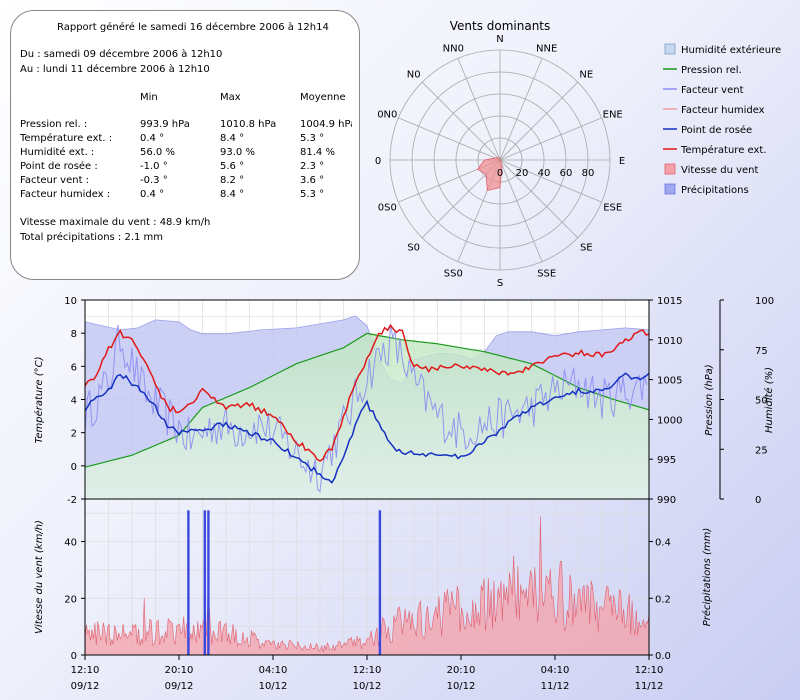 Image resolution: width=800 pixels, height=700 pixels. Describe the element at coordinates (546, 274) in the screenshot. I see `radar-direction-label: SSE` at that location.